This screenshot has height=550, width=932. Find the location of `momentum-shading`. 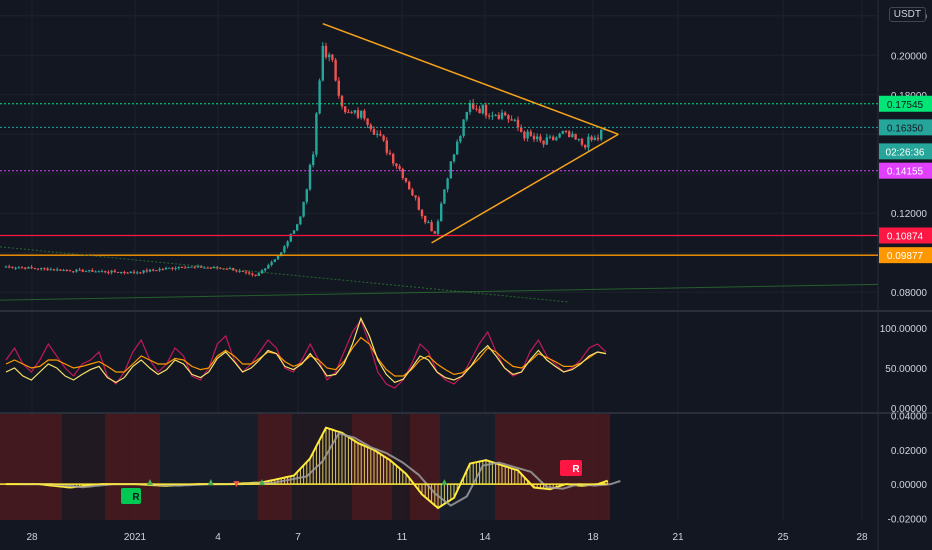

momentum-shading is located at coordinates (305, 467).